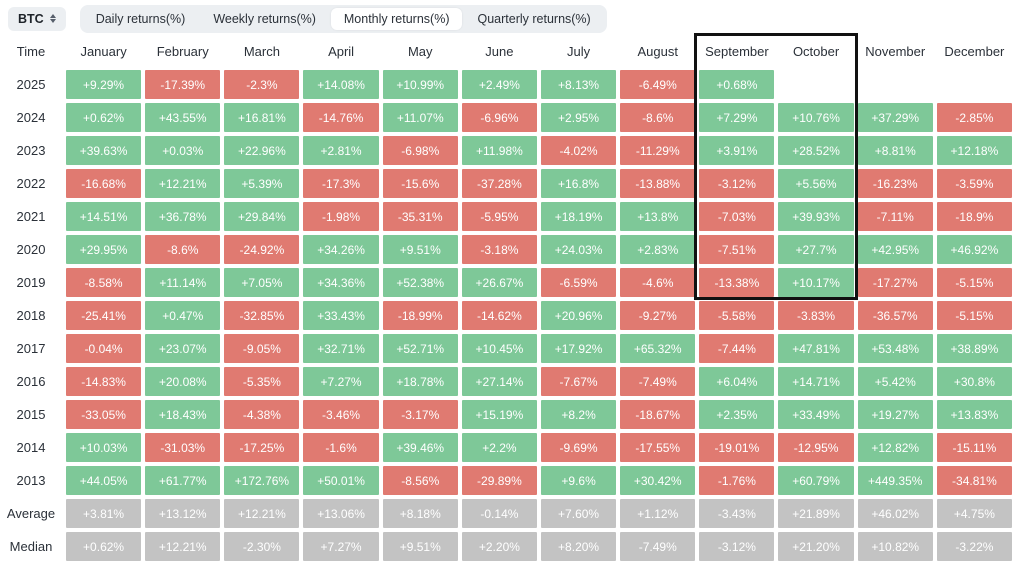 The image size is (1024, 567). What do you see at coordinates (974, 414) in the screenshot?
I see `return-cell: +13.83%` at bounding box center [974, 414].